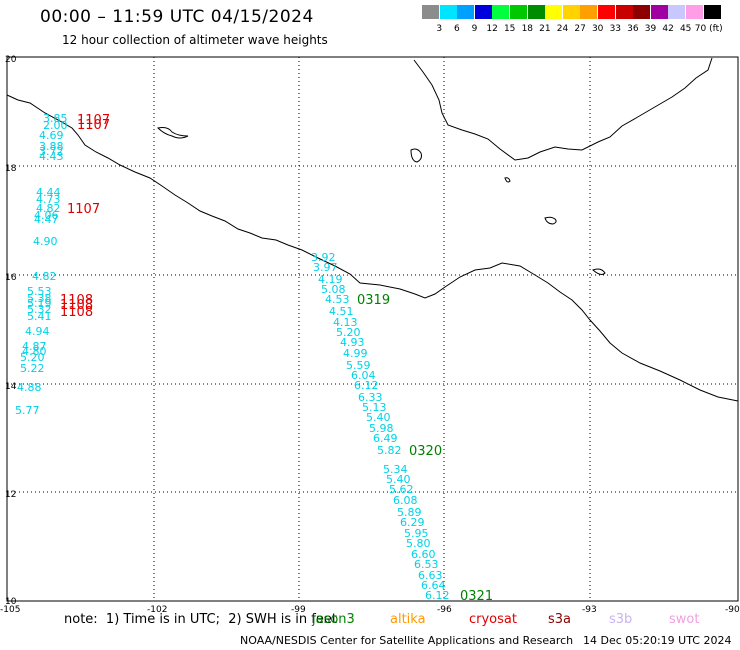  Describe the element at coordinates (298, 610) in the screenshot. I see `lon-label: -99` at that location.